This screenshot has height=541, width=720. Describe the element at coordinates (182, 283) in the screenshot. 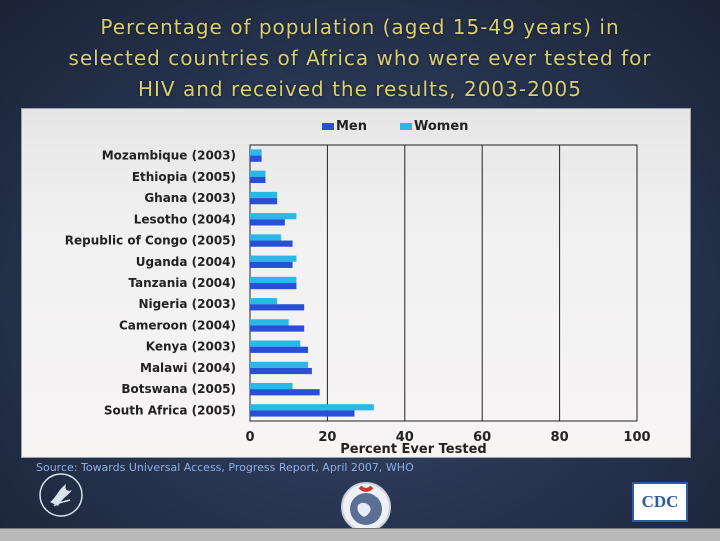

I see `category-label: Tanzania (2004)` at that location.